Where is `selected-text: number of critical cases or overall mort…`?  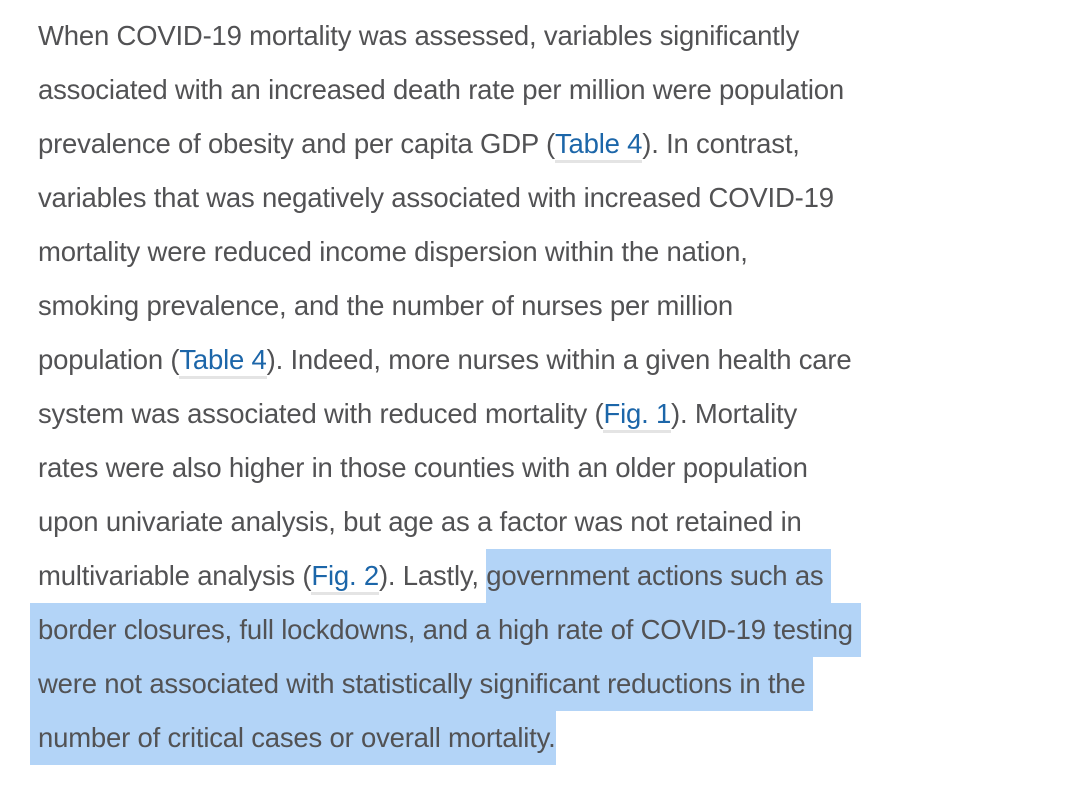
selected-text: number of critical cases or overall mort… is located at coordinates (293, 738).